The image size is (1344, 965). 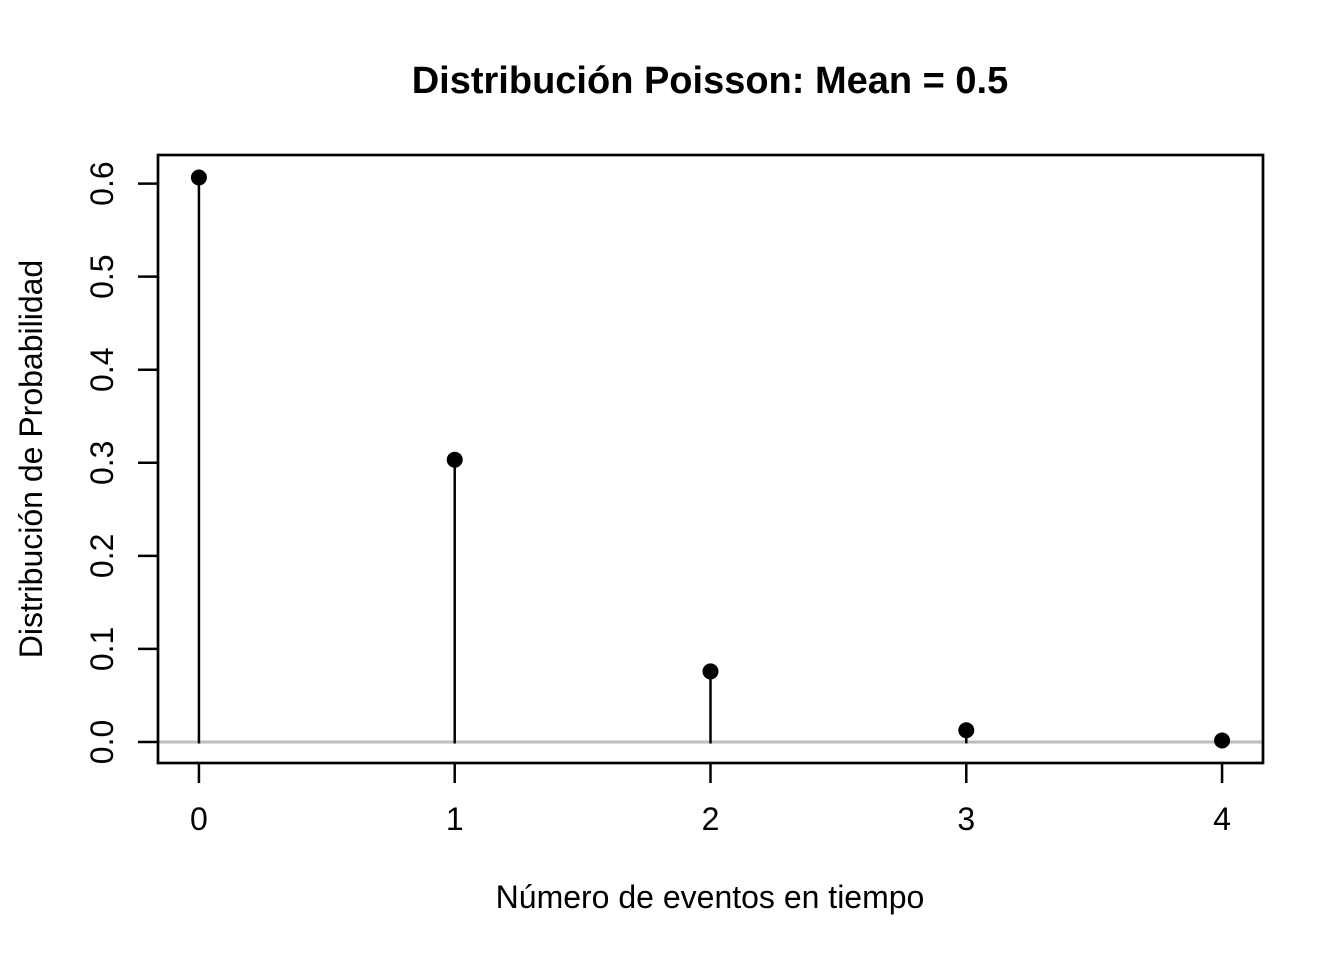 I want to click on x-tick-label: 2, so click(x=711, y=819).